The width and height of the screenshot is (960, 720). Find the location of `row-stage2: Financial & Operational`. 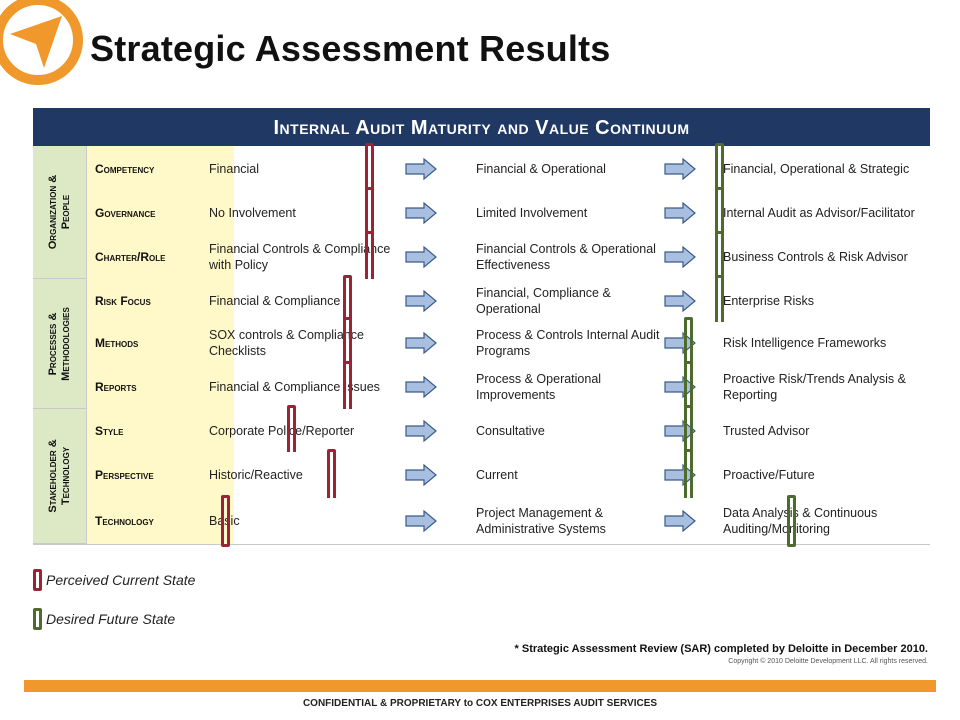

row-stage2: Financial & Operational is located at coordinates (541, 169).